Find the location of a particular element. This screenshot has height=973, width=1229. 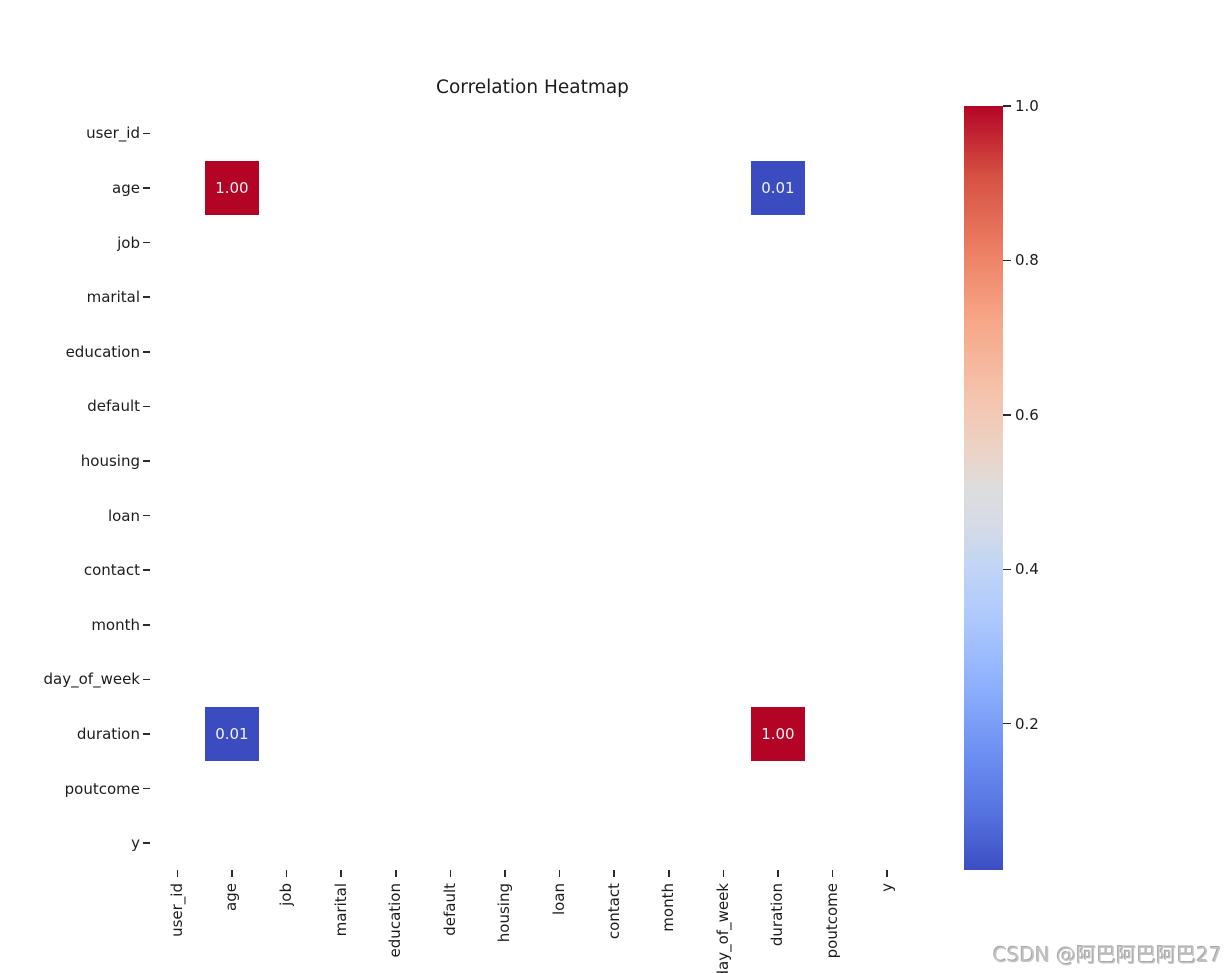

heatmap-cell-age-duration: 0.01 is located at coordinates (778, 188).